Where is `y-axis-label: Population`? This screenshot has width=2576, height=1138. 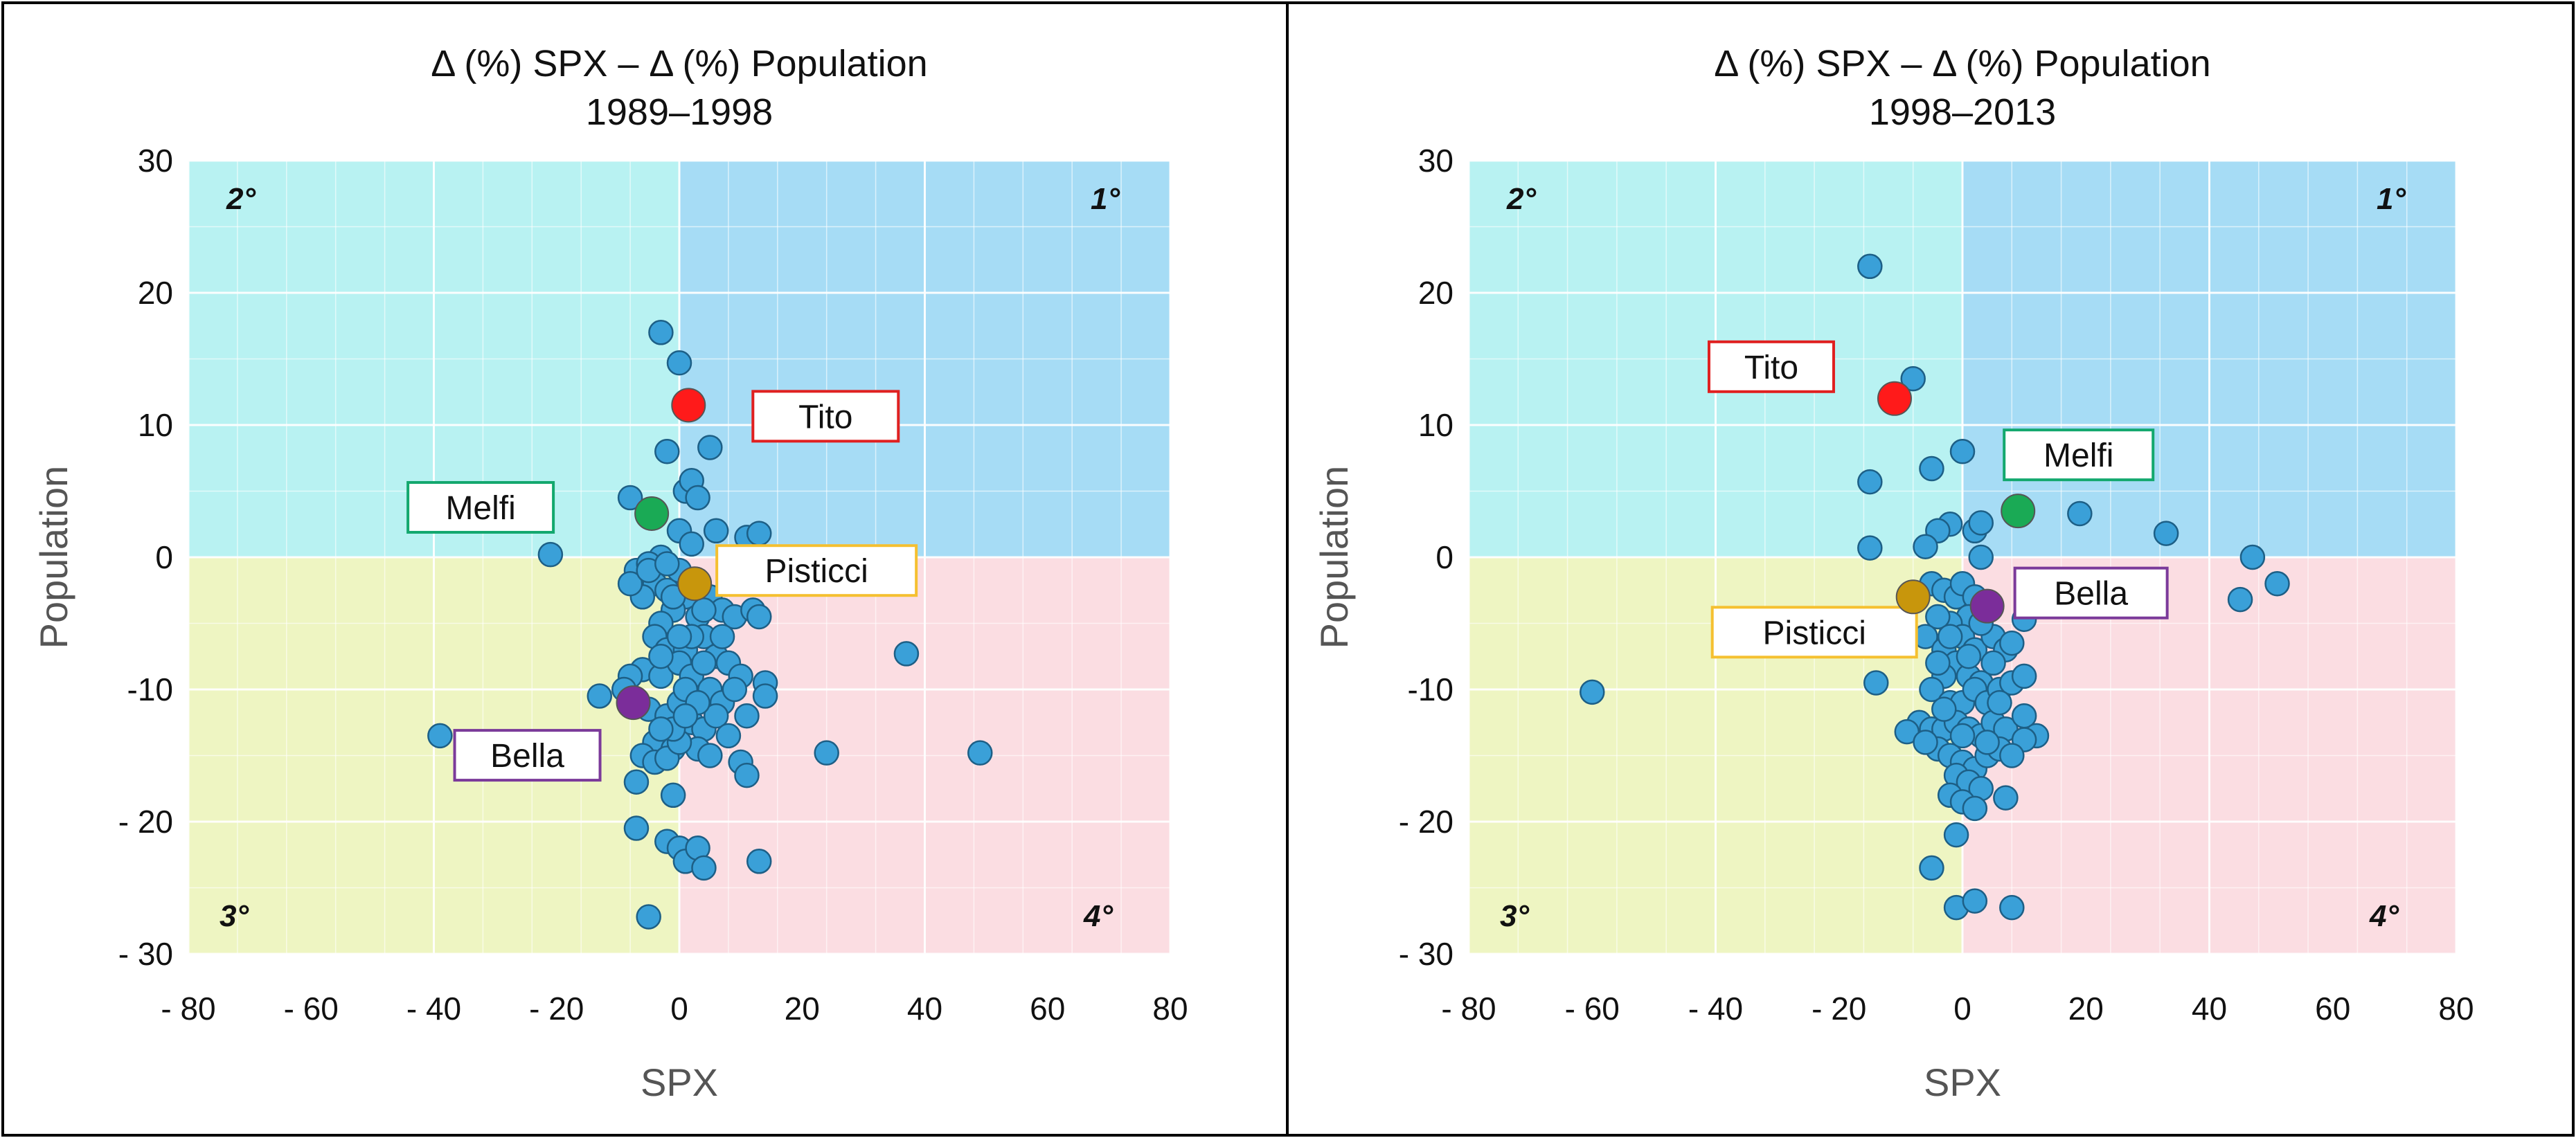
y-axis-label: Population is located at coordinates (1334, 557).